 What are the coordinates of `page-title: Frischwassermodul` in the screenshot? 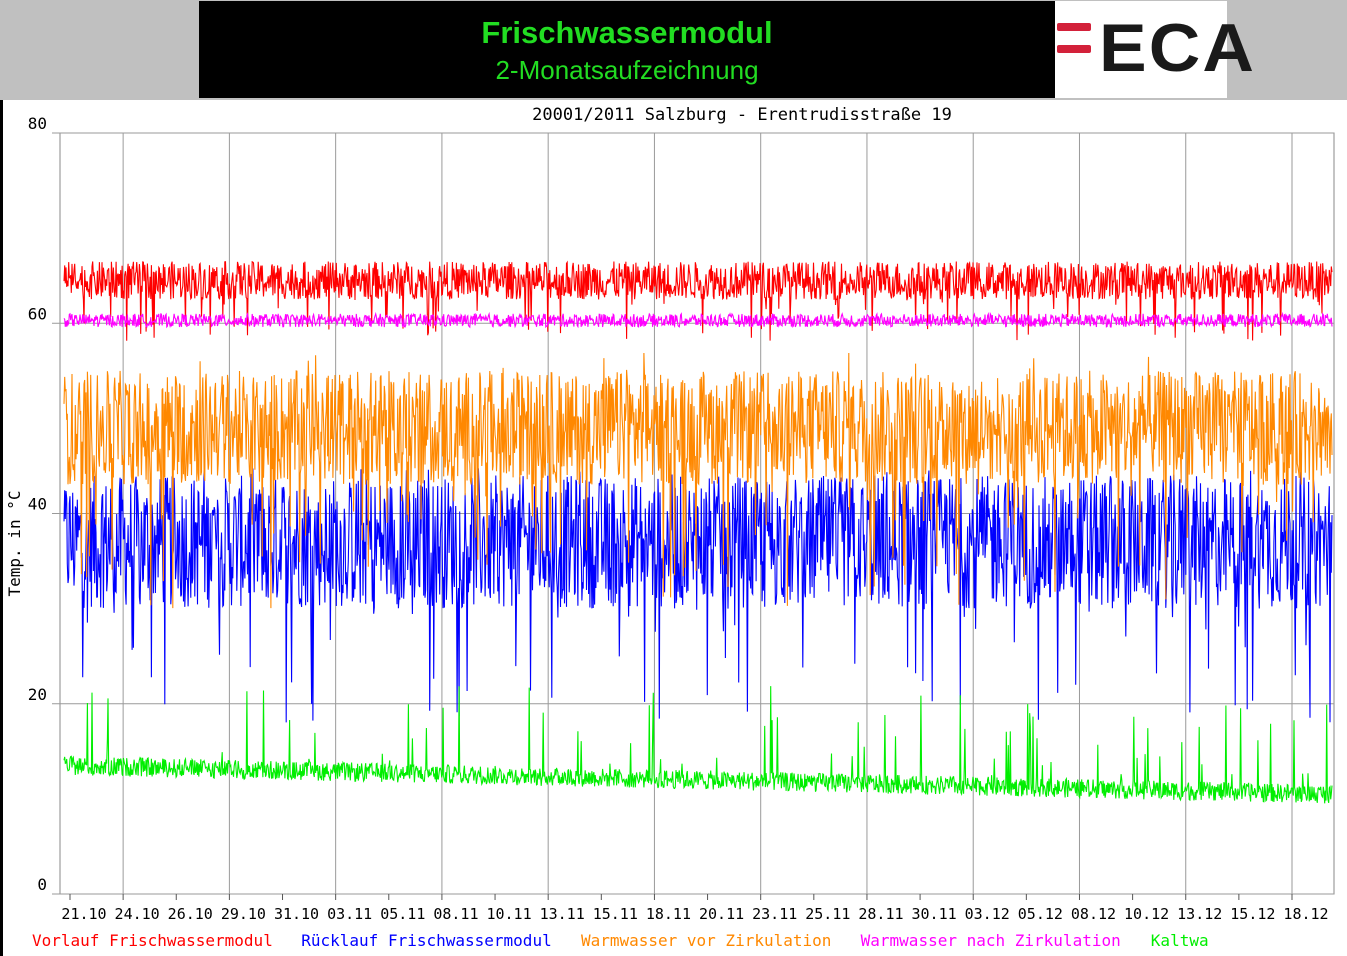 It's located at (627, 32).